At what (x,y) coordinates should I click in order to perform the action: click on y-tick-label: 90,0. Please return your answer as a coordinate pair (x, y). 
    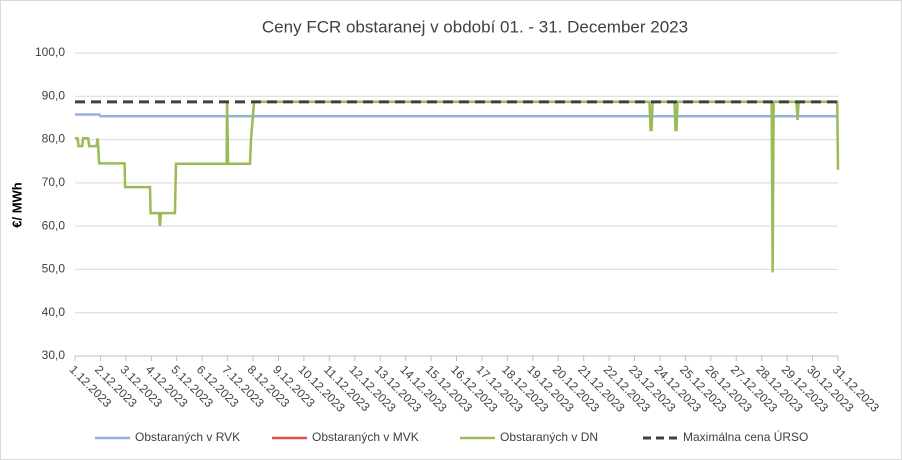
    Looking at the image, I should click on (54, 95).